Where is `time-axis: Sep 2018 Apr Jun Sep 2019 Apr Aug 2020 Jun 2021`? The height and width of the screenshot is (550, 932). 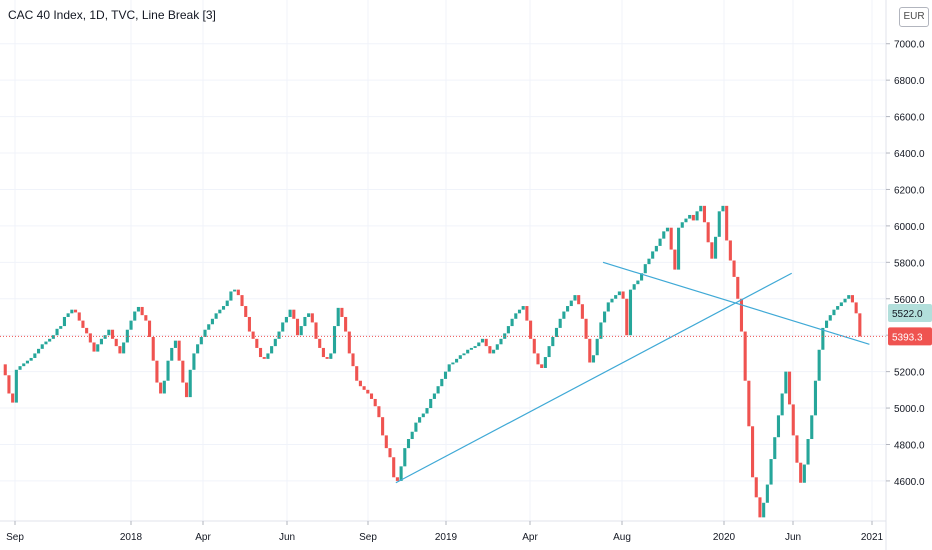 time-axis: Sep 2018 Apr Jun Sep 2019 Apr Aug 2020 Jun 2021 is located at coordinates (445, 532).